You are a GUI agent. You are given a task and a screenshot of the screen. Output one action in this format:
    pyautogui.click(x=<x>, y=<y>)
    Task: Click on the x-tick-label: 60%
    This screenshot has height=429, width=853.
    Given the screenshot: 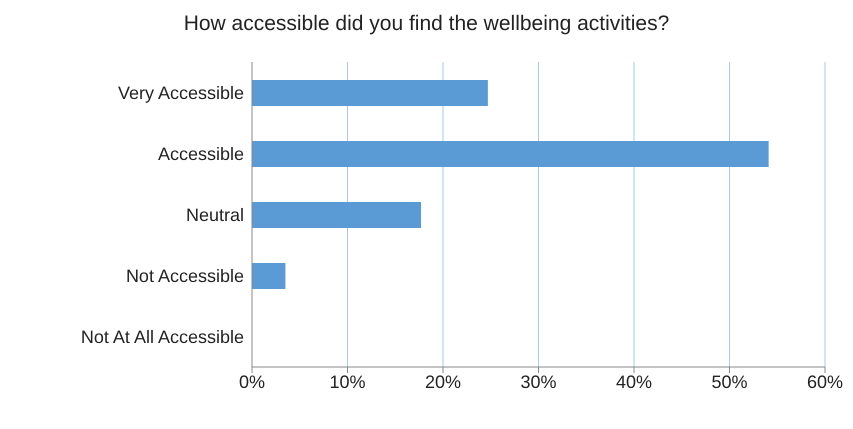 What is the action you would take?
    pyautogui.click(x=825, y=382)
    